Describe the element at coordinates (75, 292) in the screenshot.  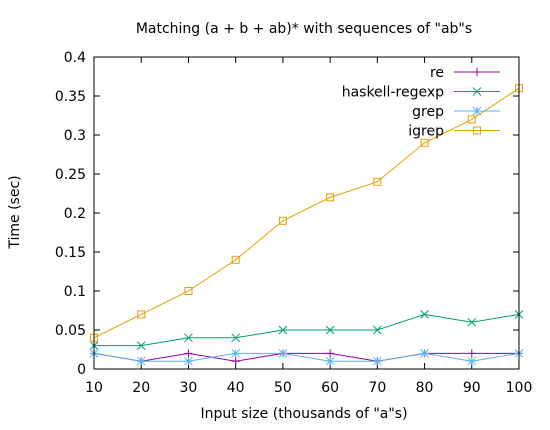
I see `y-tick-label: 0.1` at that location.